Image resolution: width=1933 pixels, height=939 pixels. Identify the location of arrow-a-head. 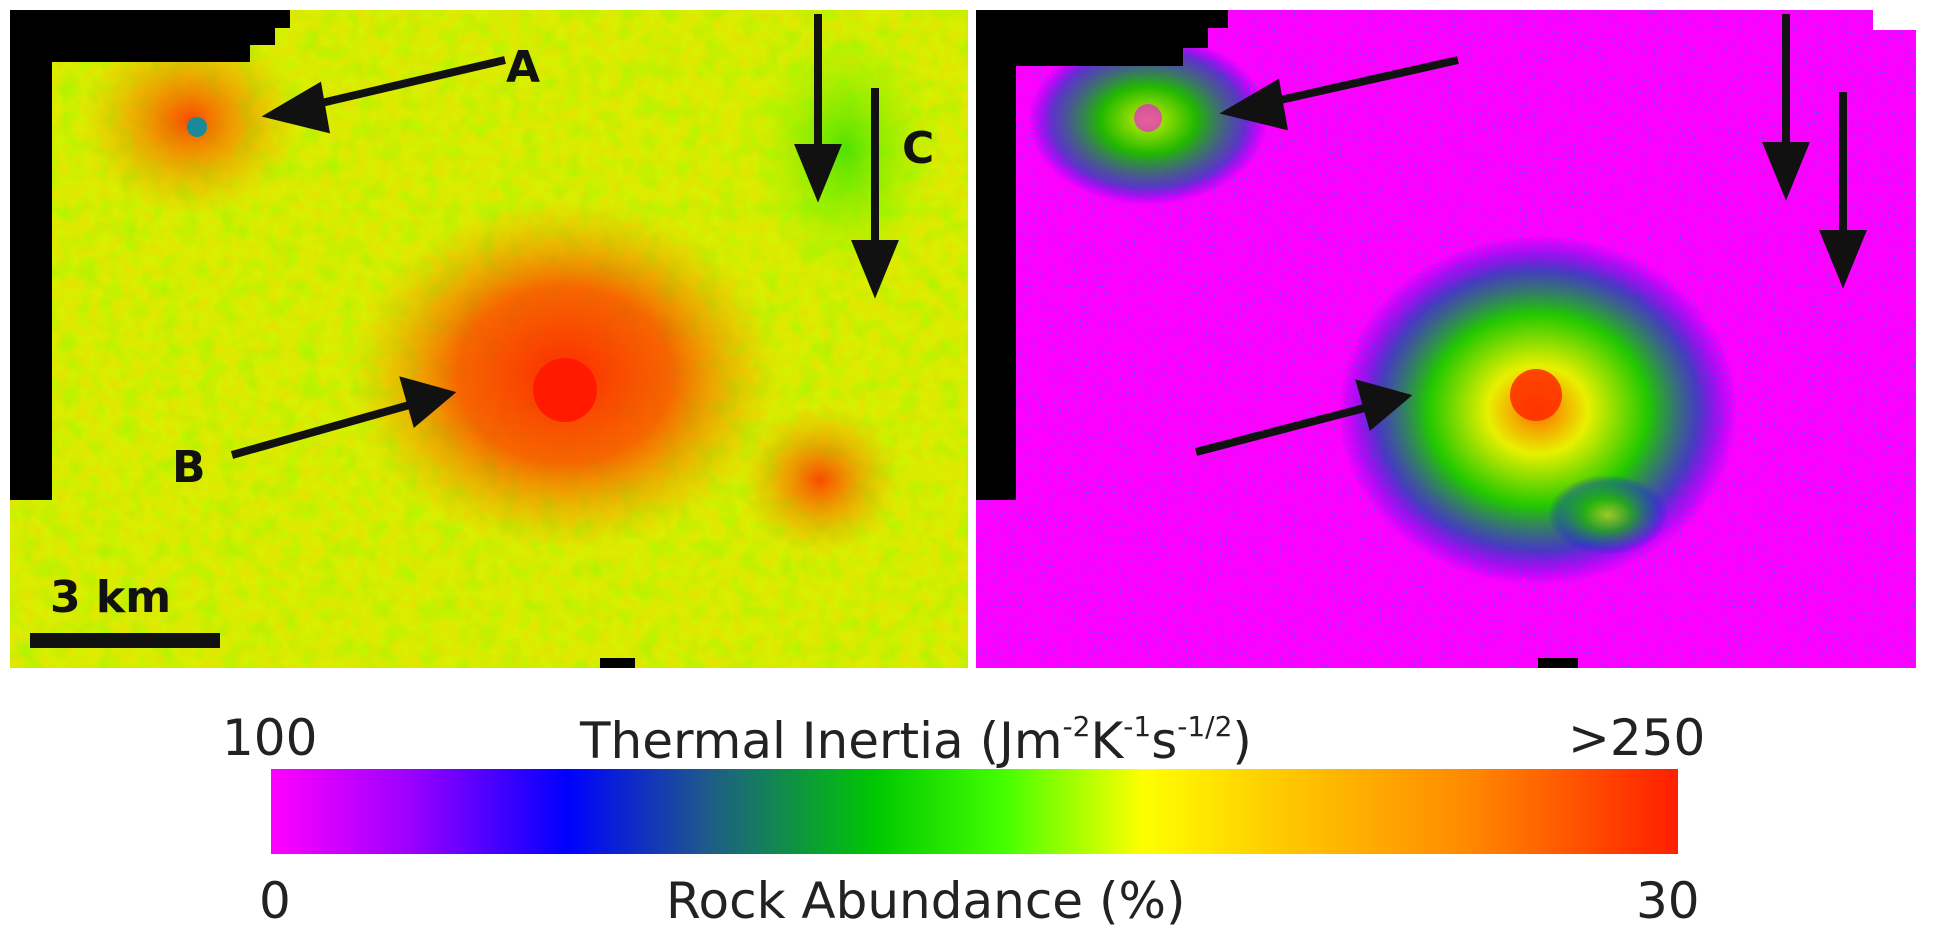
(295, 107).